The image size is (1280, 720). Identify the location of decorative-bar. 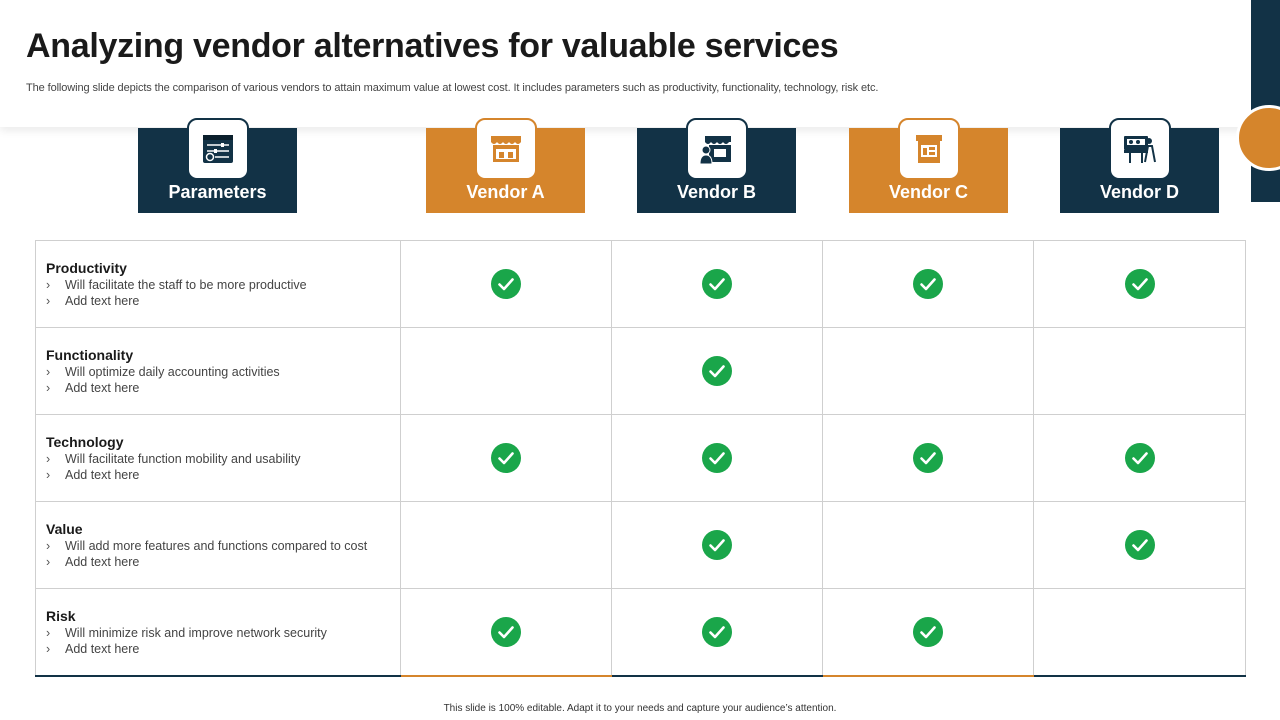
(1265, 101).